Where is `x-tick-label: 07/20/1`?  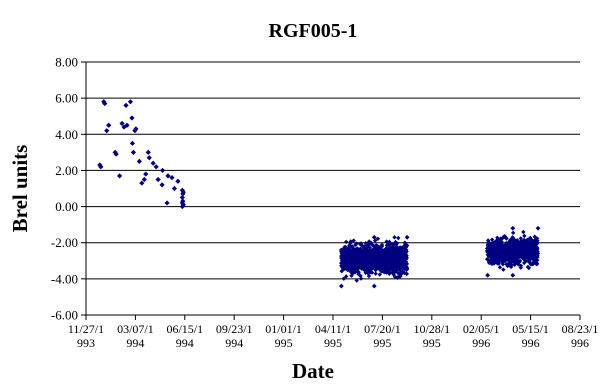
x-tick-label: 07/20/1 is located at coordinates (382, 329).